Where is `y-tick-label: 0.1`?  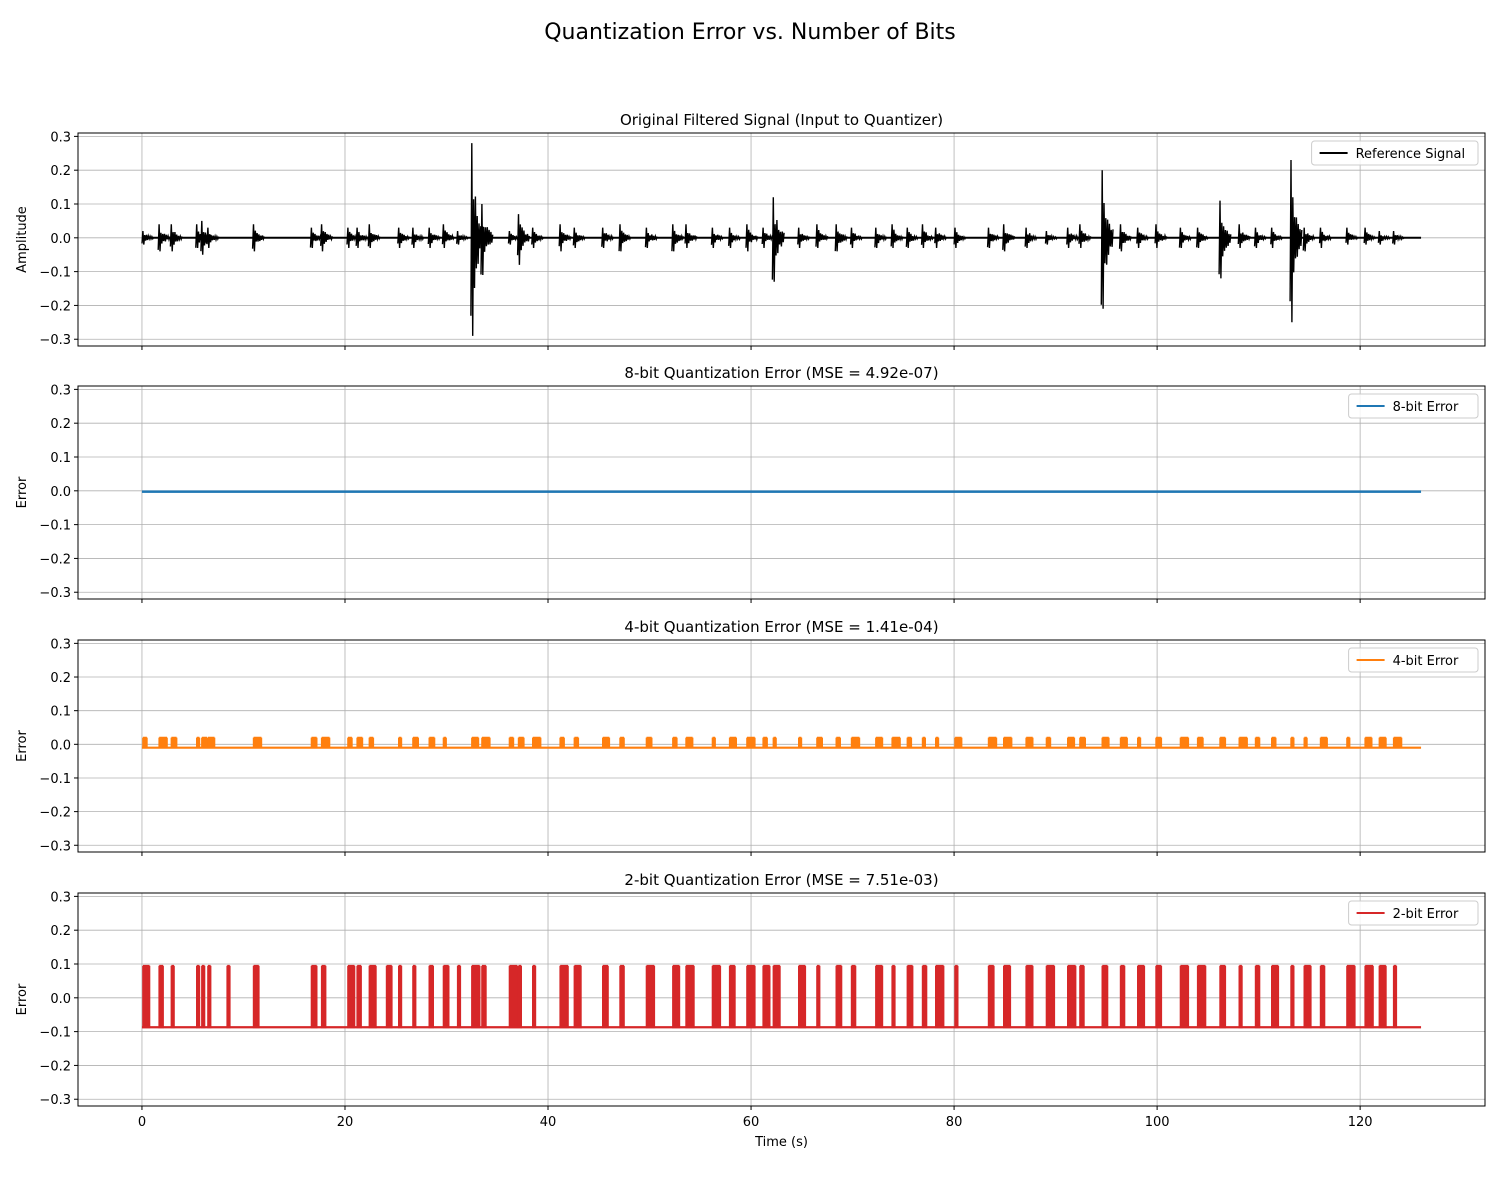 y-tick-label: 0.1 is located at coordinates (60, 965).